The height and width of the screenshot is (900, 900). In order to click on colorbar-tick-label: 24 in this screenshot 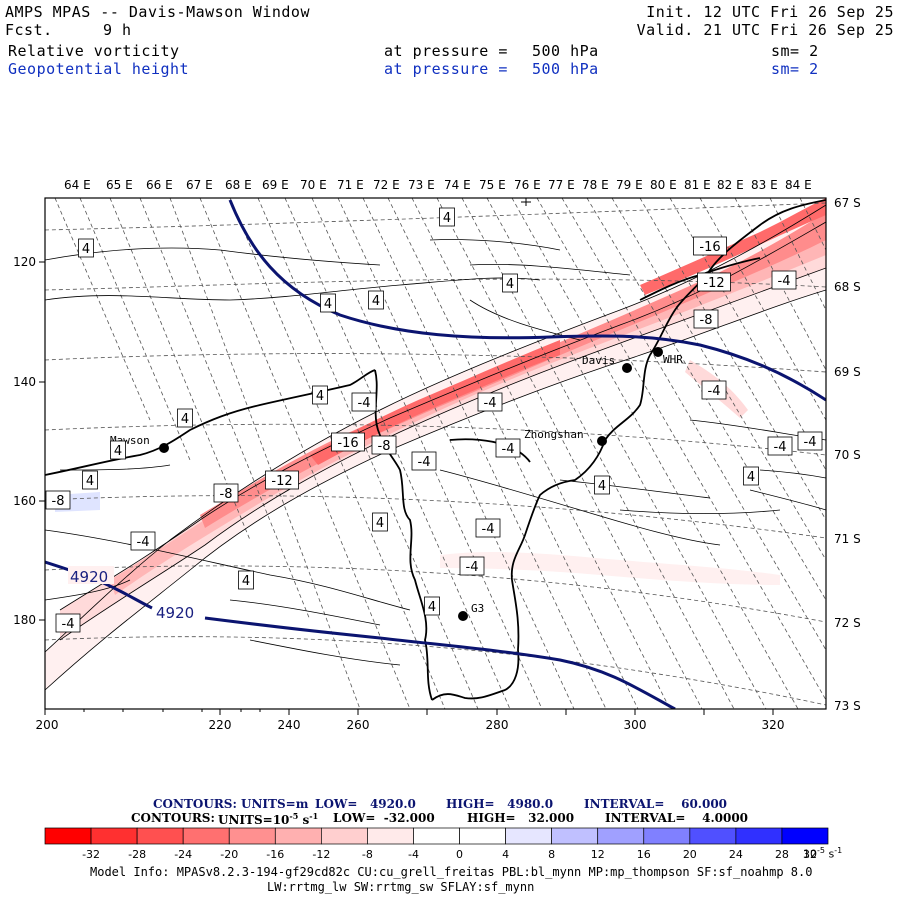, I will do `click(736, 854)`.